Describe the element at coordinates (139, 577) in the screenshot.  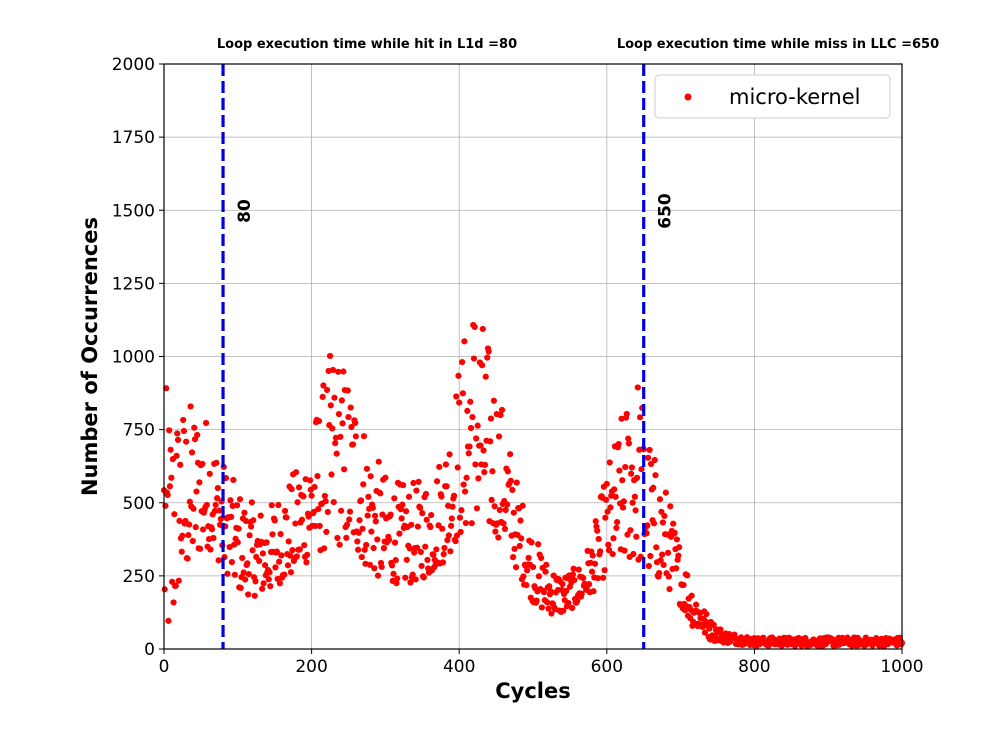
I see `y-tick-label: 250` at that location.